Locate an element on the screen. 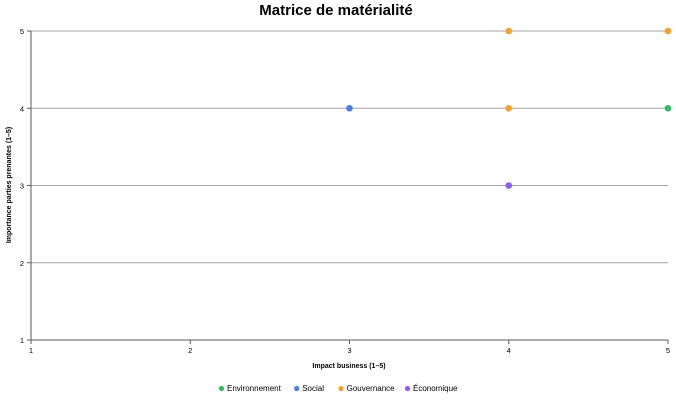  legend-label-3: Économique is located at coordinates (435, 388).